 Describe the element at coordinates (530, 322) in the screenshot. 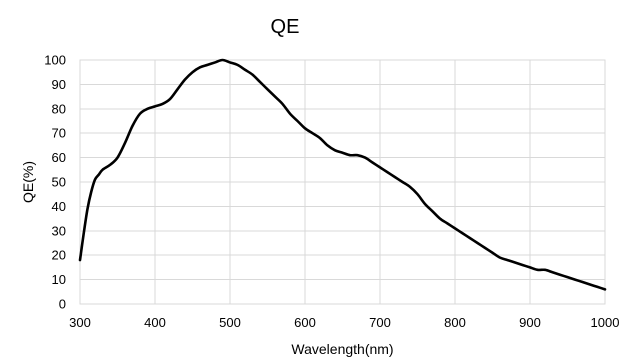

I see `x-tick-label-900: 900` at that location.